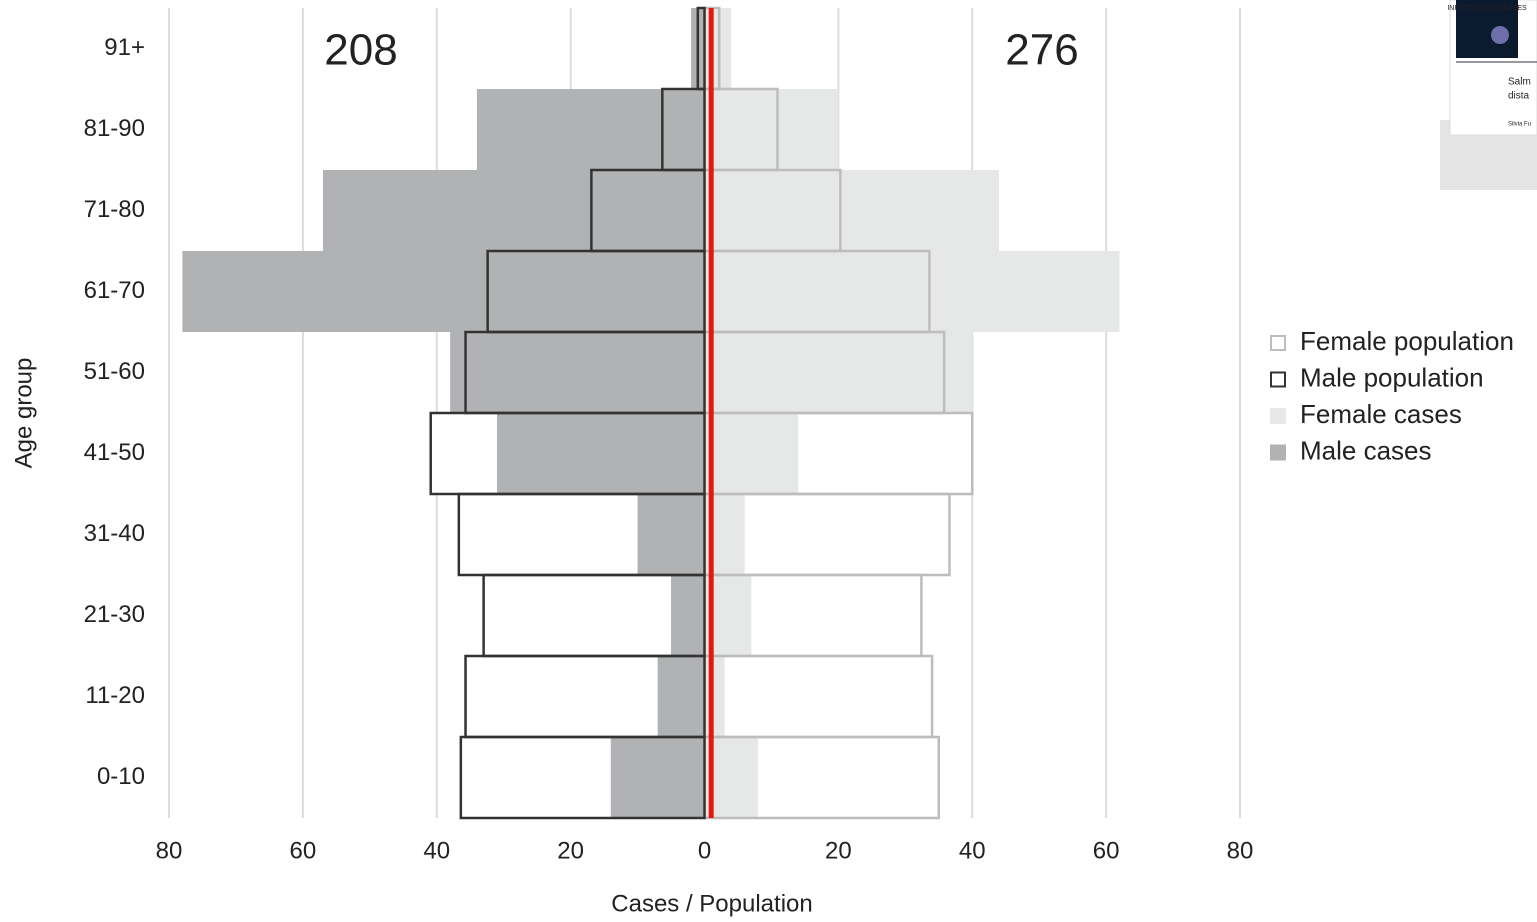 The image size is (1537, 922). I want to click on legend-label: Female cases, so click(1381, 414).